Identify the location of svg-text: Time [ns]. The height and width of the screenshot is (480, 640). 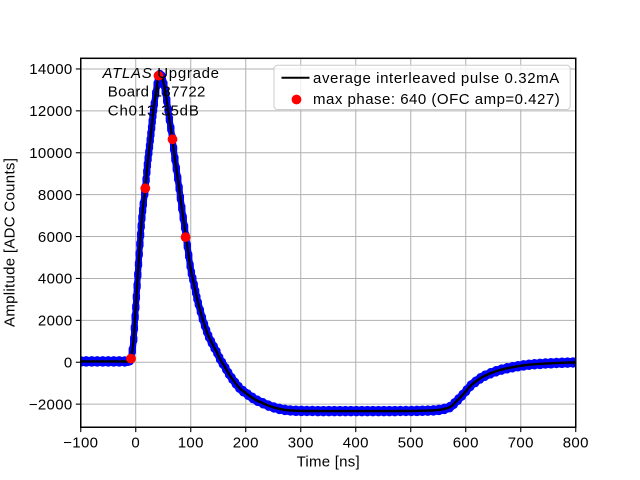
(328, 462).